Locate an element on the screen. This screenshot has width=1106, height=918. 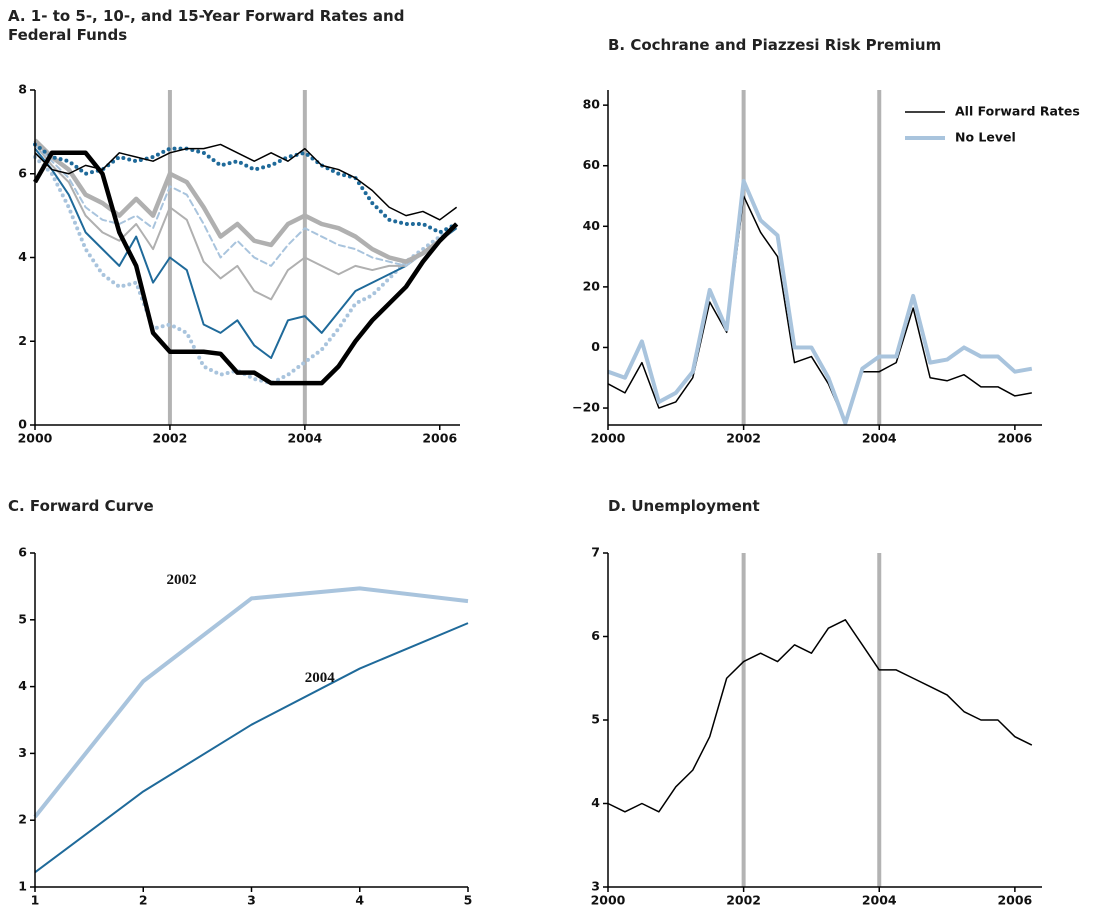
legend-label: All Forward Rates is located at coordinates (1017, 111).